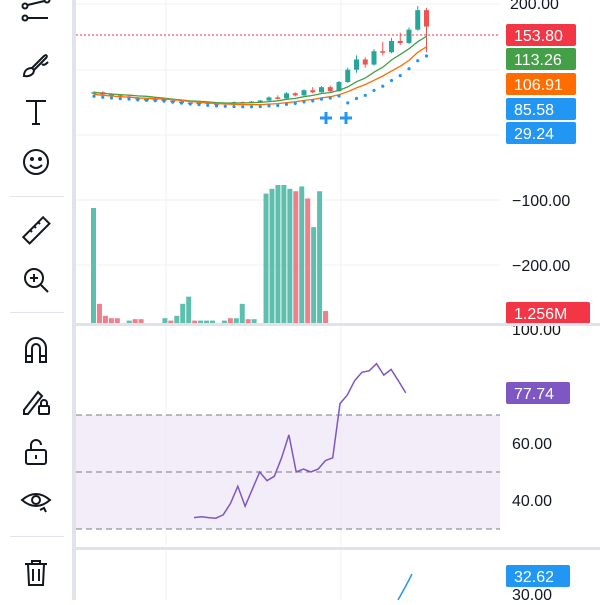  Describe the element at coordinates (534, 6) in the screenshot. I see `price-axis-label: 200.00` at that location.